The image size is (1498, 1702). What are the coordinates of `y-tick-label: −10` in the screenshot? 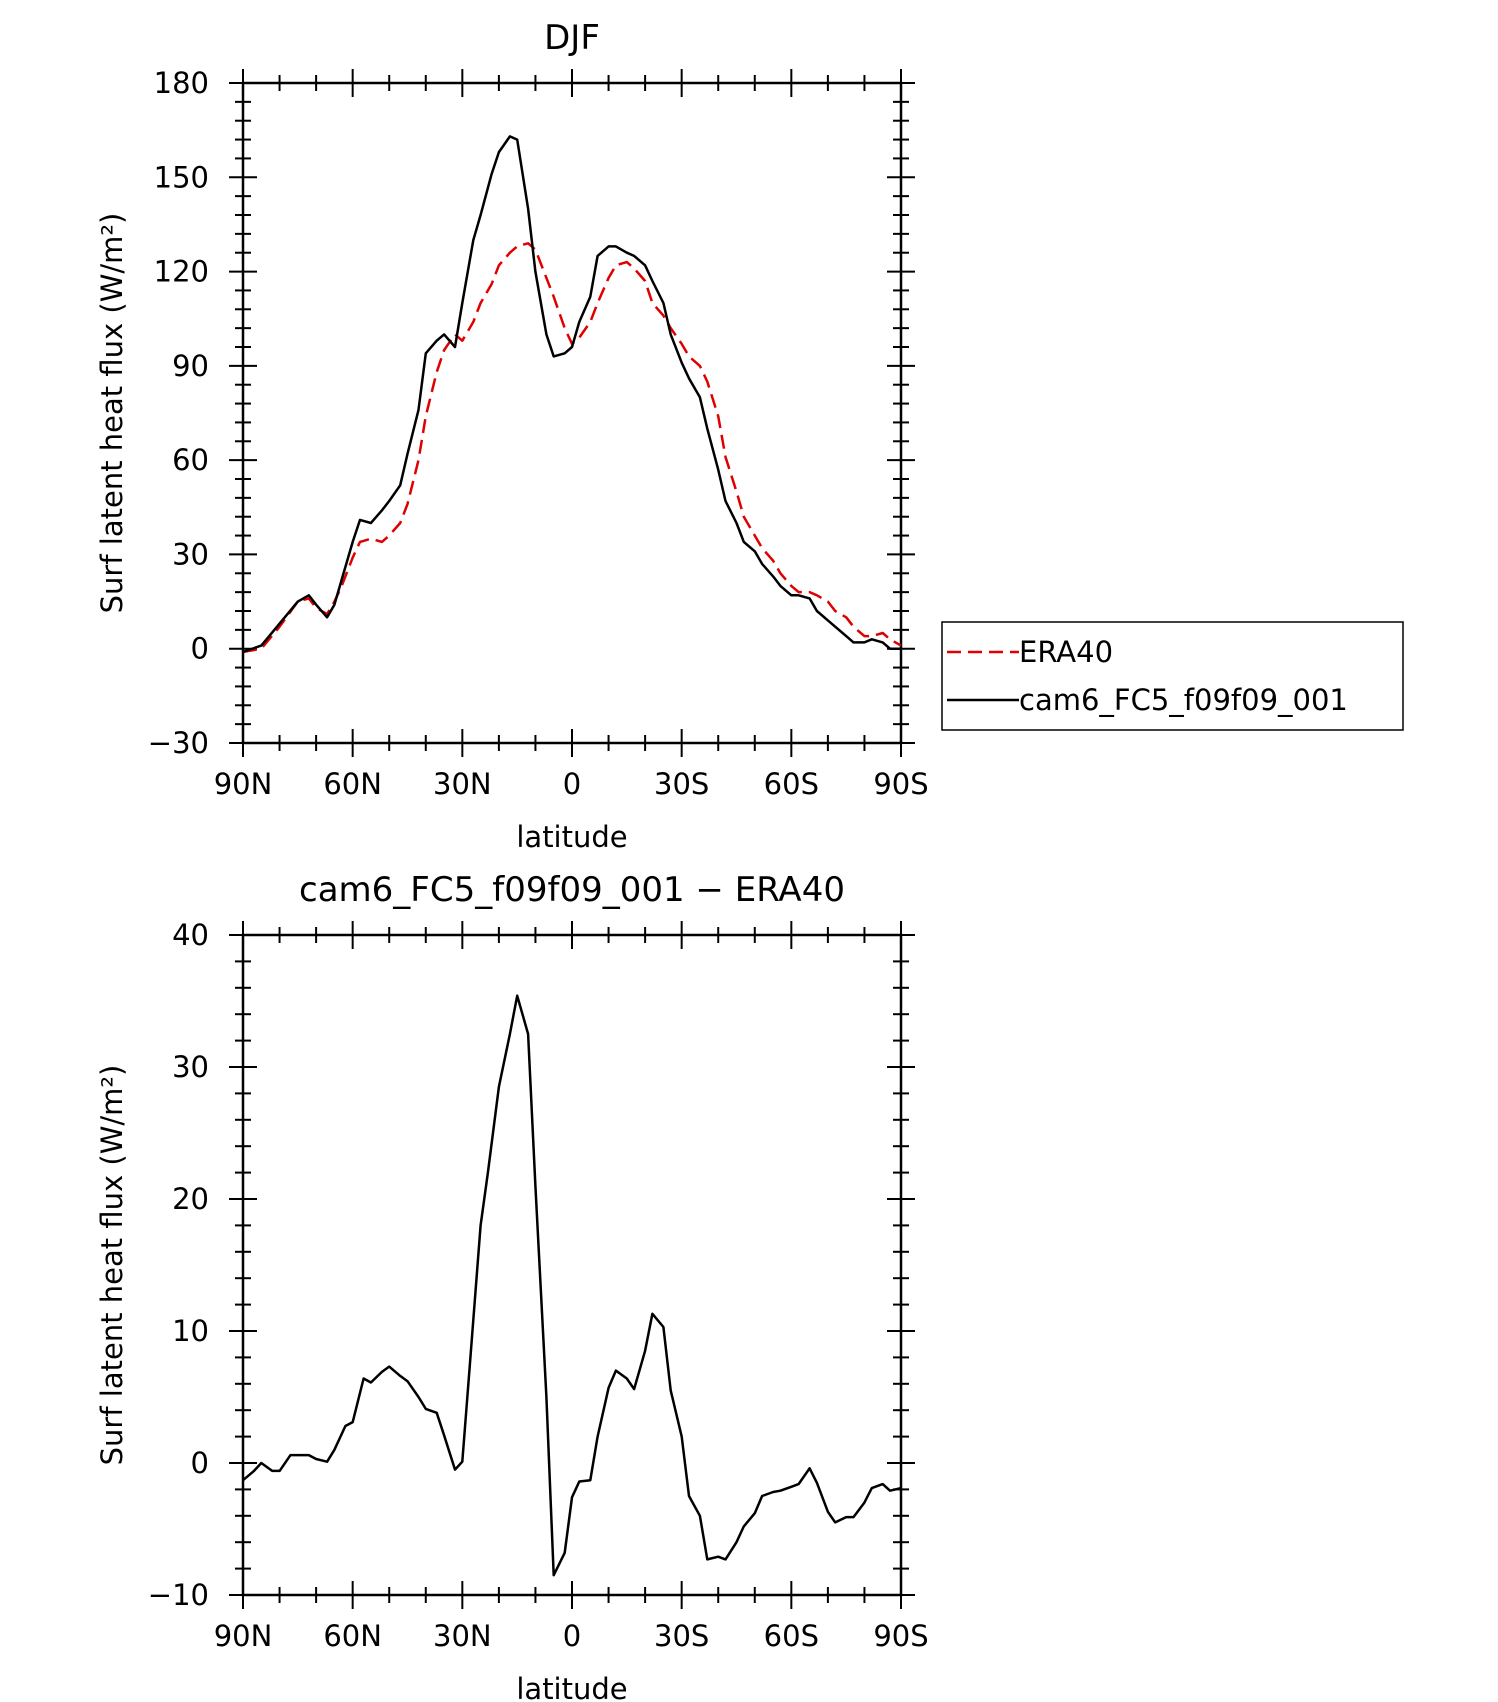 It's located at (178, 1595).